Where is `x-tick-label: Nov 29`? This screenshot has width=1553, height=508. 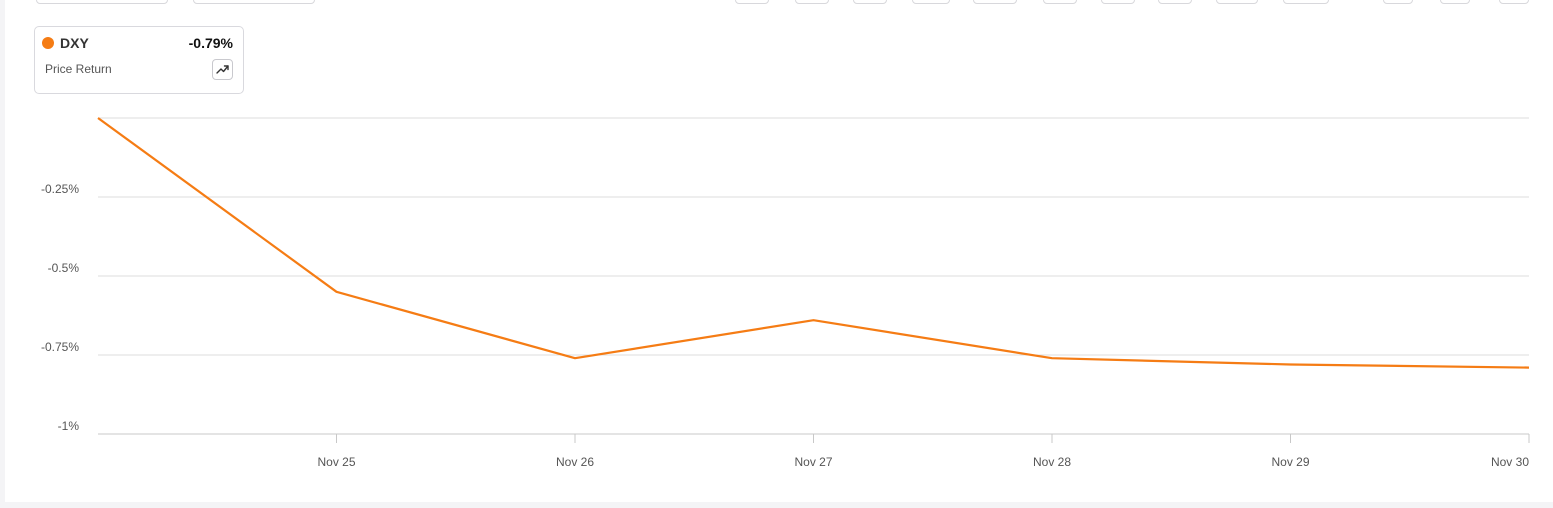
x-tick-label: Nov 29 is located at coordinates (1290, 462).